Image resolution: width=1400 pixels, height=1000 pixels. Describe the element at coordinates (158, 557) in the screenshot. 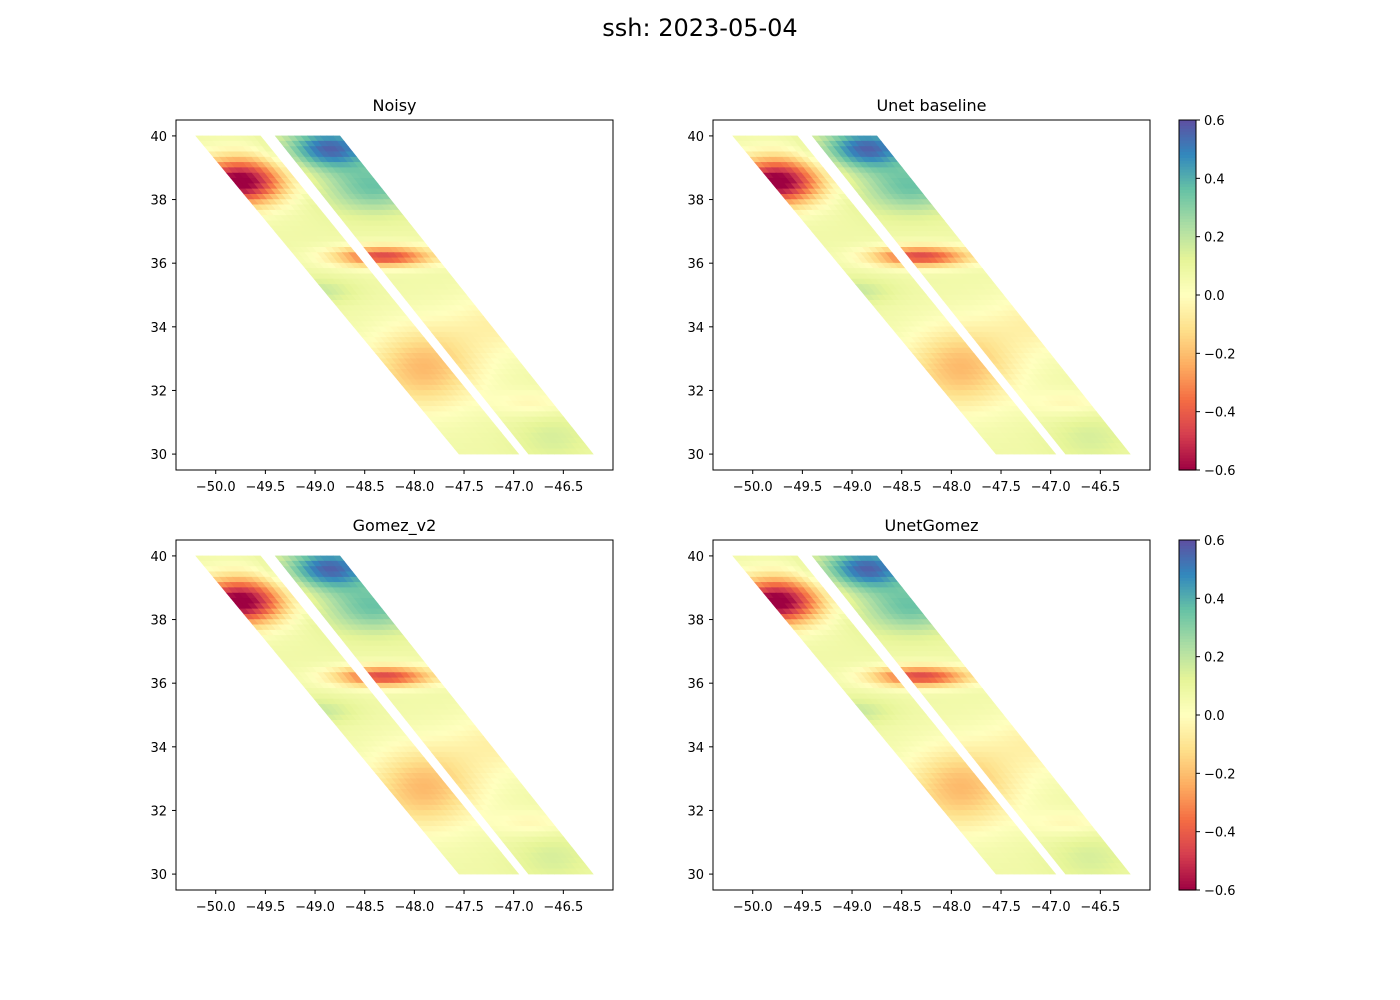

I see `y-tick-label: 40` at that location.